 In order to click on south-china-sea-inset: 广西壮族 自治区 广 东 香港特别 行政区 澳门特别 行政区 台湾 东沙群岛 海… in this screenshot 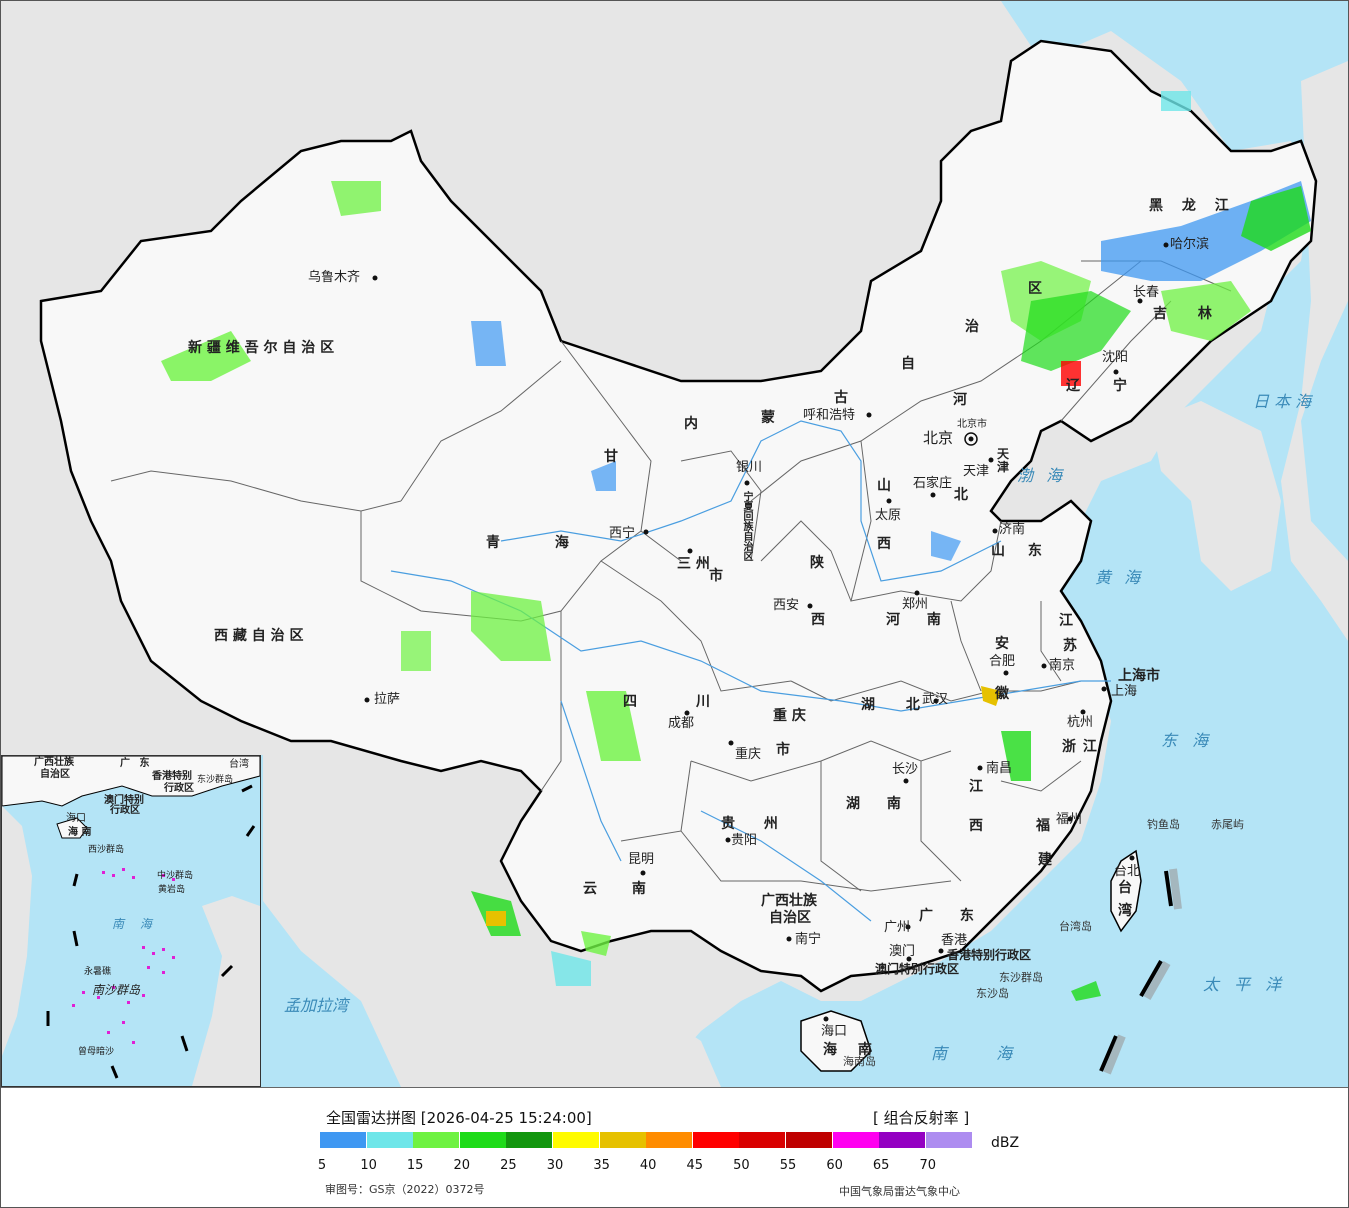, I will do `click(131, 921)`.